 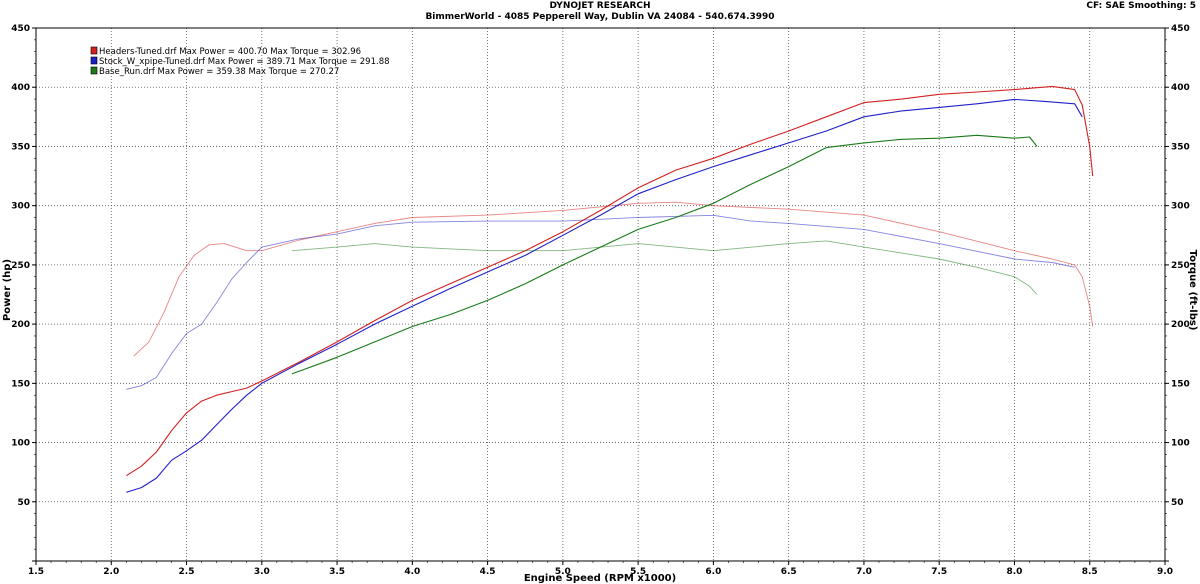 What do you see at coordinates (7, 290) in the screenshot?
I see `y-axis-label: Power (hp)` at bounding box center [7, 290].